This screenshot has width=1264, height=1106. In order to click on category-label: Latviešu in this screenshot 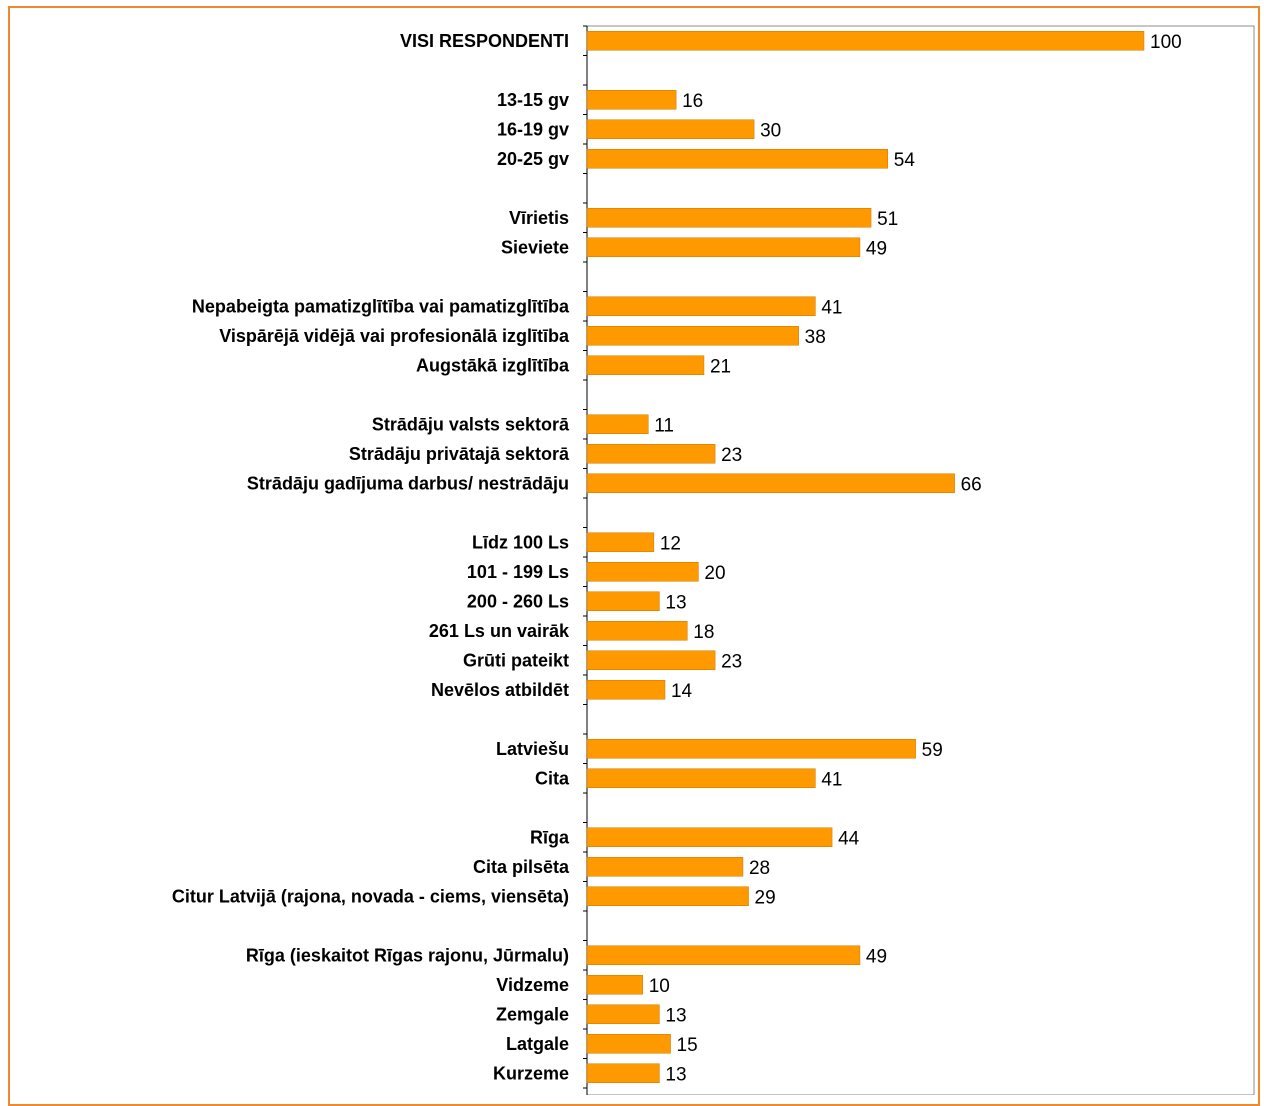, I will do `click(532, 749)`.